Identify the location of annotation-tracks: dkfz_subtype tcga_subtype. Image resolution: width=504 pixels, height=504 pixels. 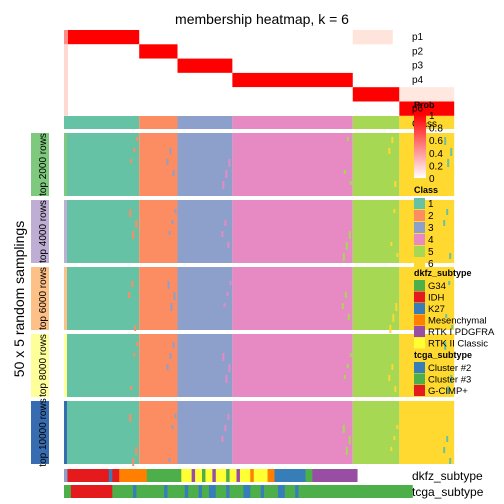
(274, 484).